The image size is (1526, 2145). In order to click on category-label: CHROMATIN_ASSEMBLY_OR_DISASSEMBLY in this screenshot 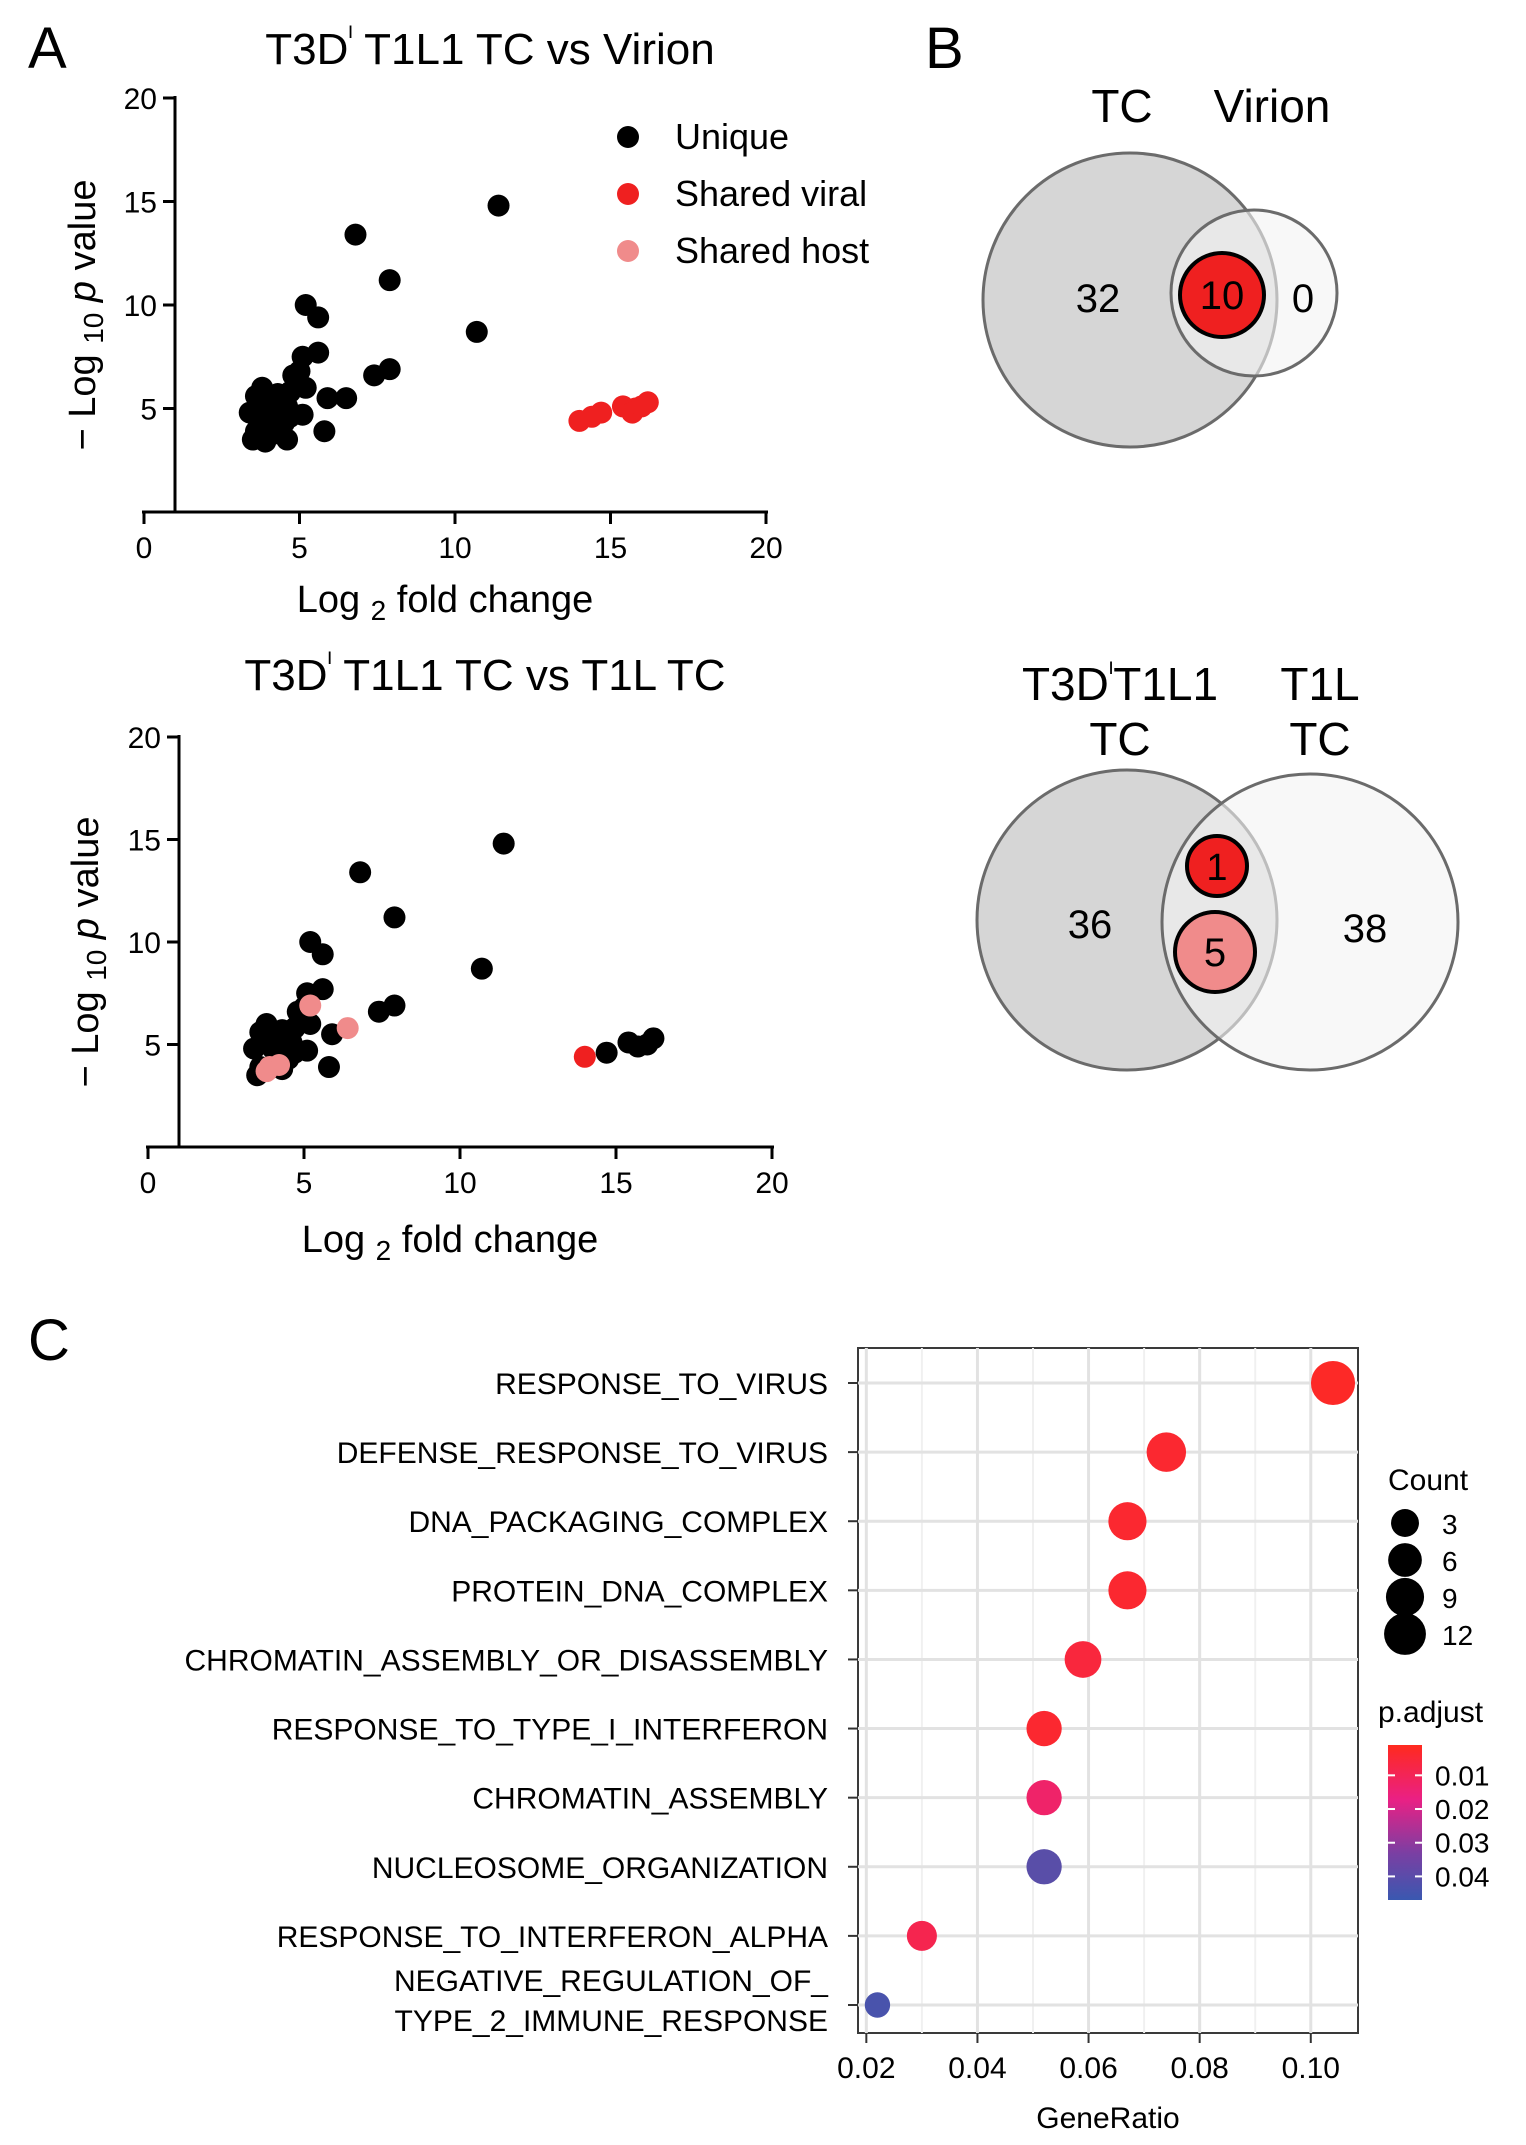, I will do `click(506, 1660)`.